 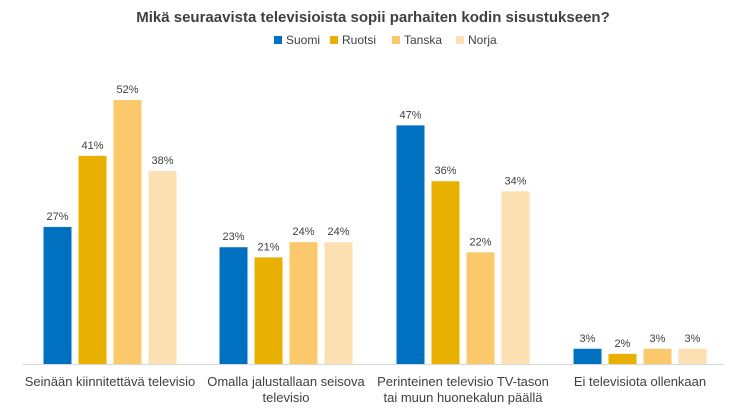 I want to click on legend-item-suomi: Suomi, so click(x=297, y=40).